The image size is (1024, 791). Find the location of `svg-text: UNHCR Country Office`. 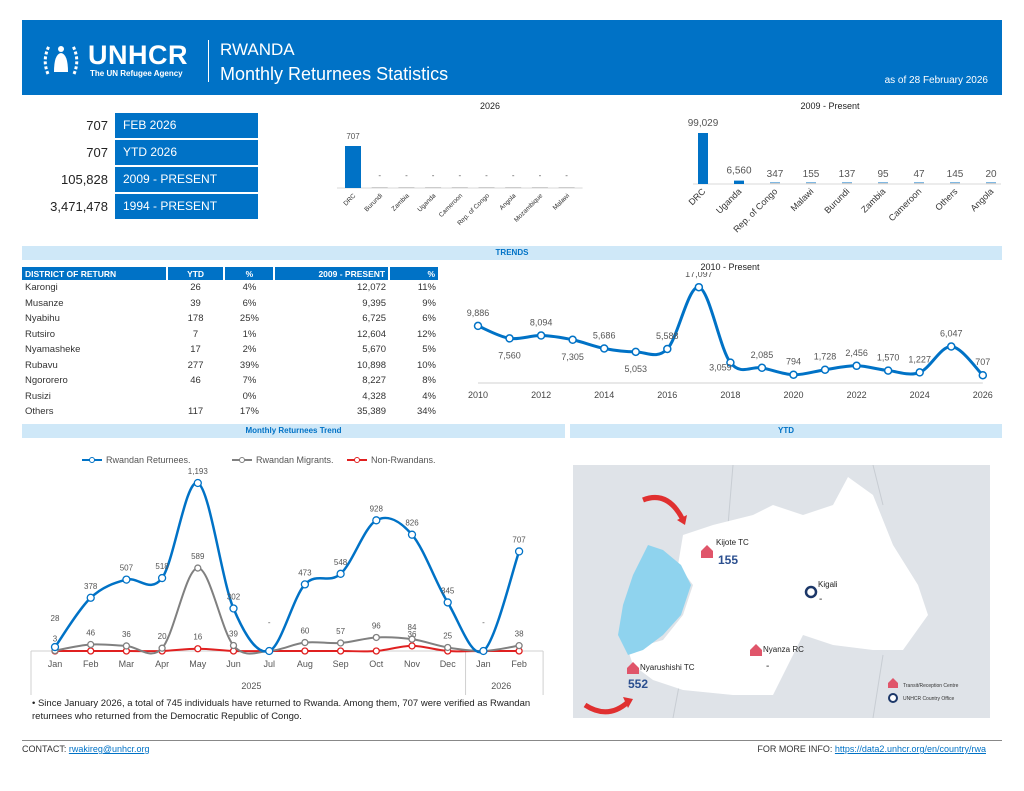

svg-text: UNHCR Country Office is located at coordinates (929, 699).